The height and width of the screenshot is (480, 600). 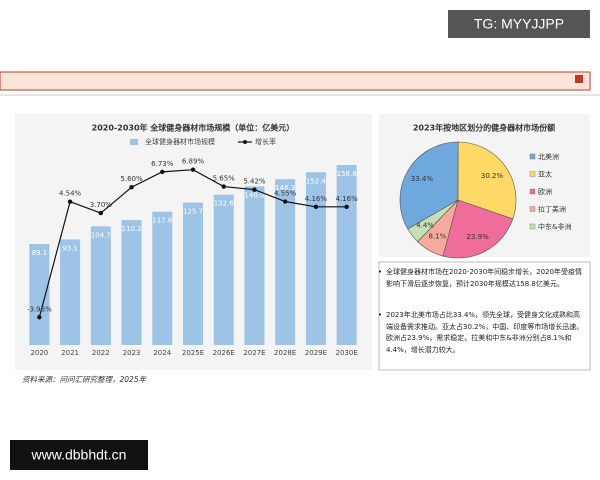 What do you see at coordinates (101, 205) in the screenshot?
I see `growth-label: 3.70%` at bounding box center [101, 205].